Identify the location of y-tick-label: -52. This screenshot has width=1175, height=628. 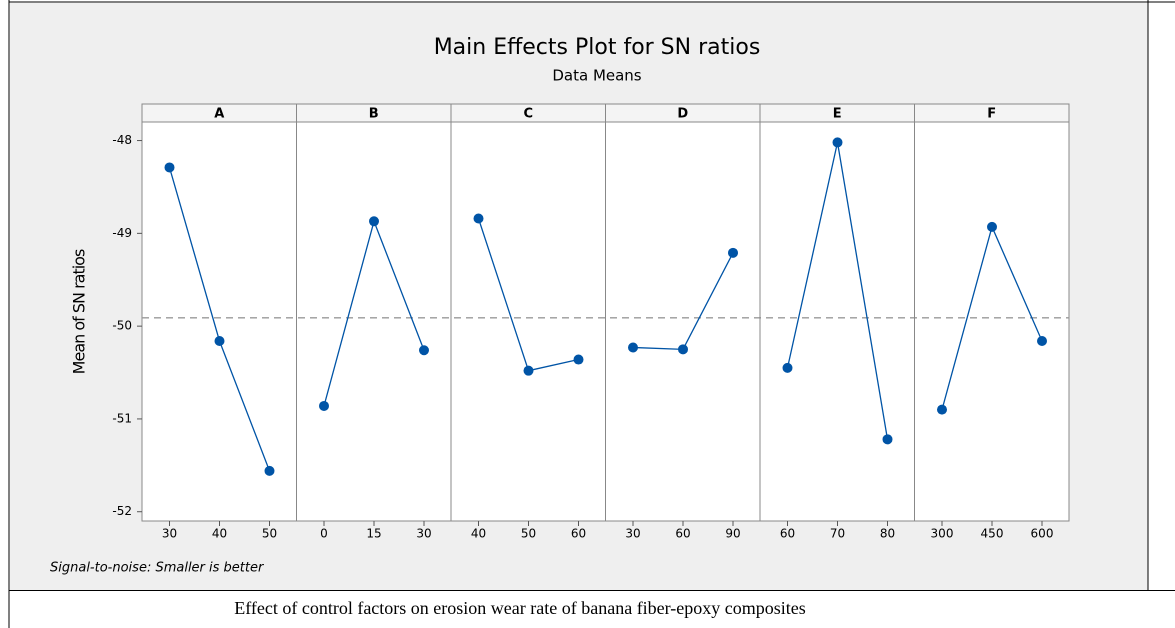
(122, 511).